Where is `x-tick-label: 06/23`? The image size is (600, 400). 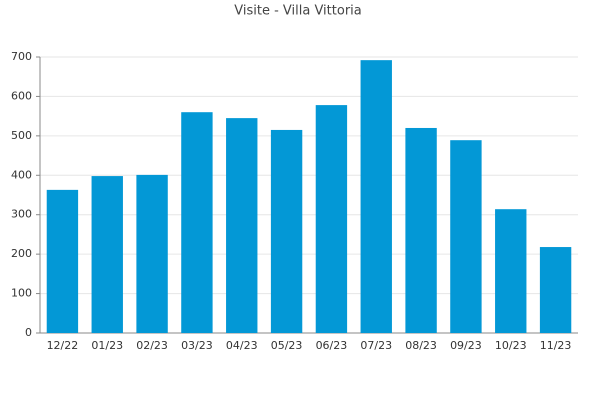
x-tick-label: 06/23 is located at coordinates (332, 345).